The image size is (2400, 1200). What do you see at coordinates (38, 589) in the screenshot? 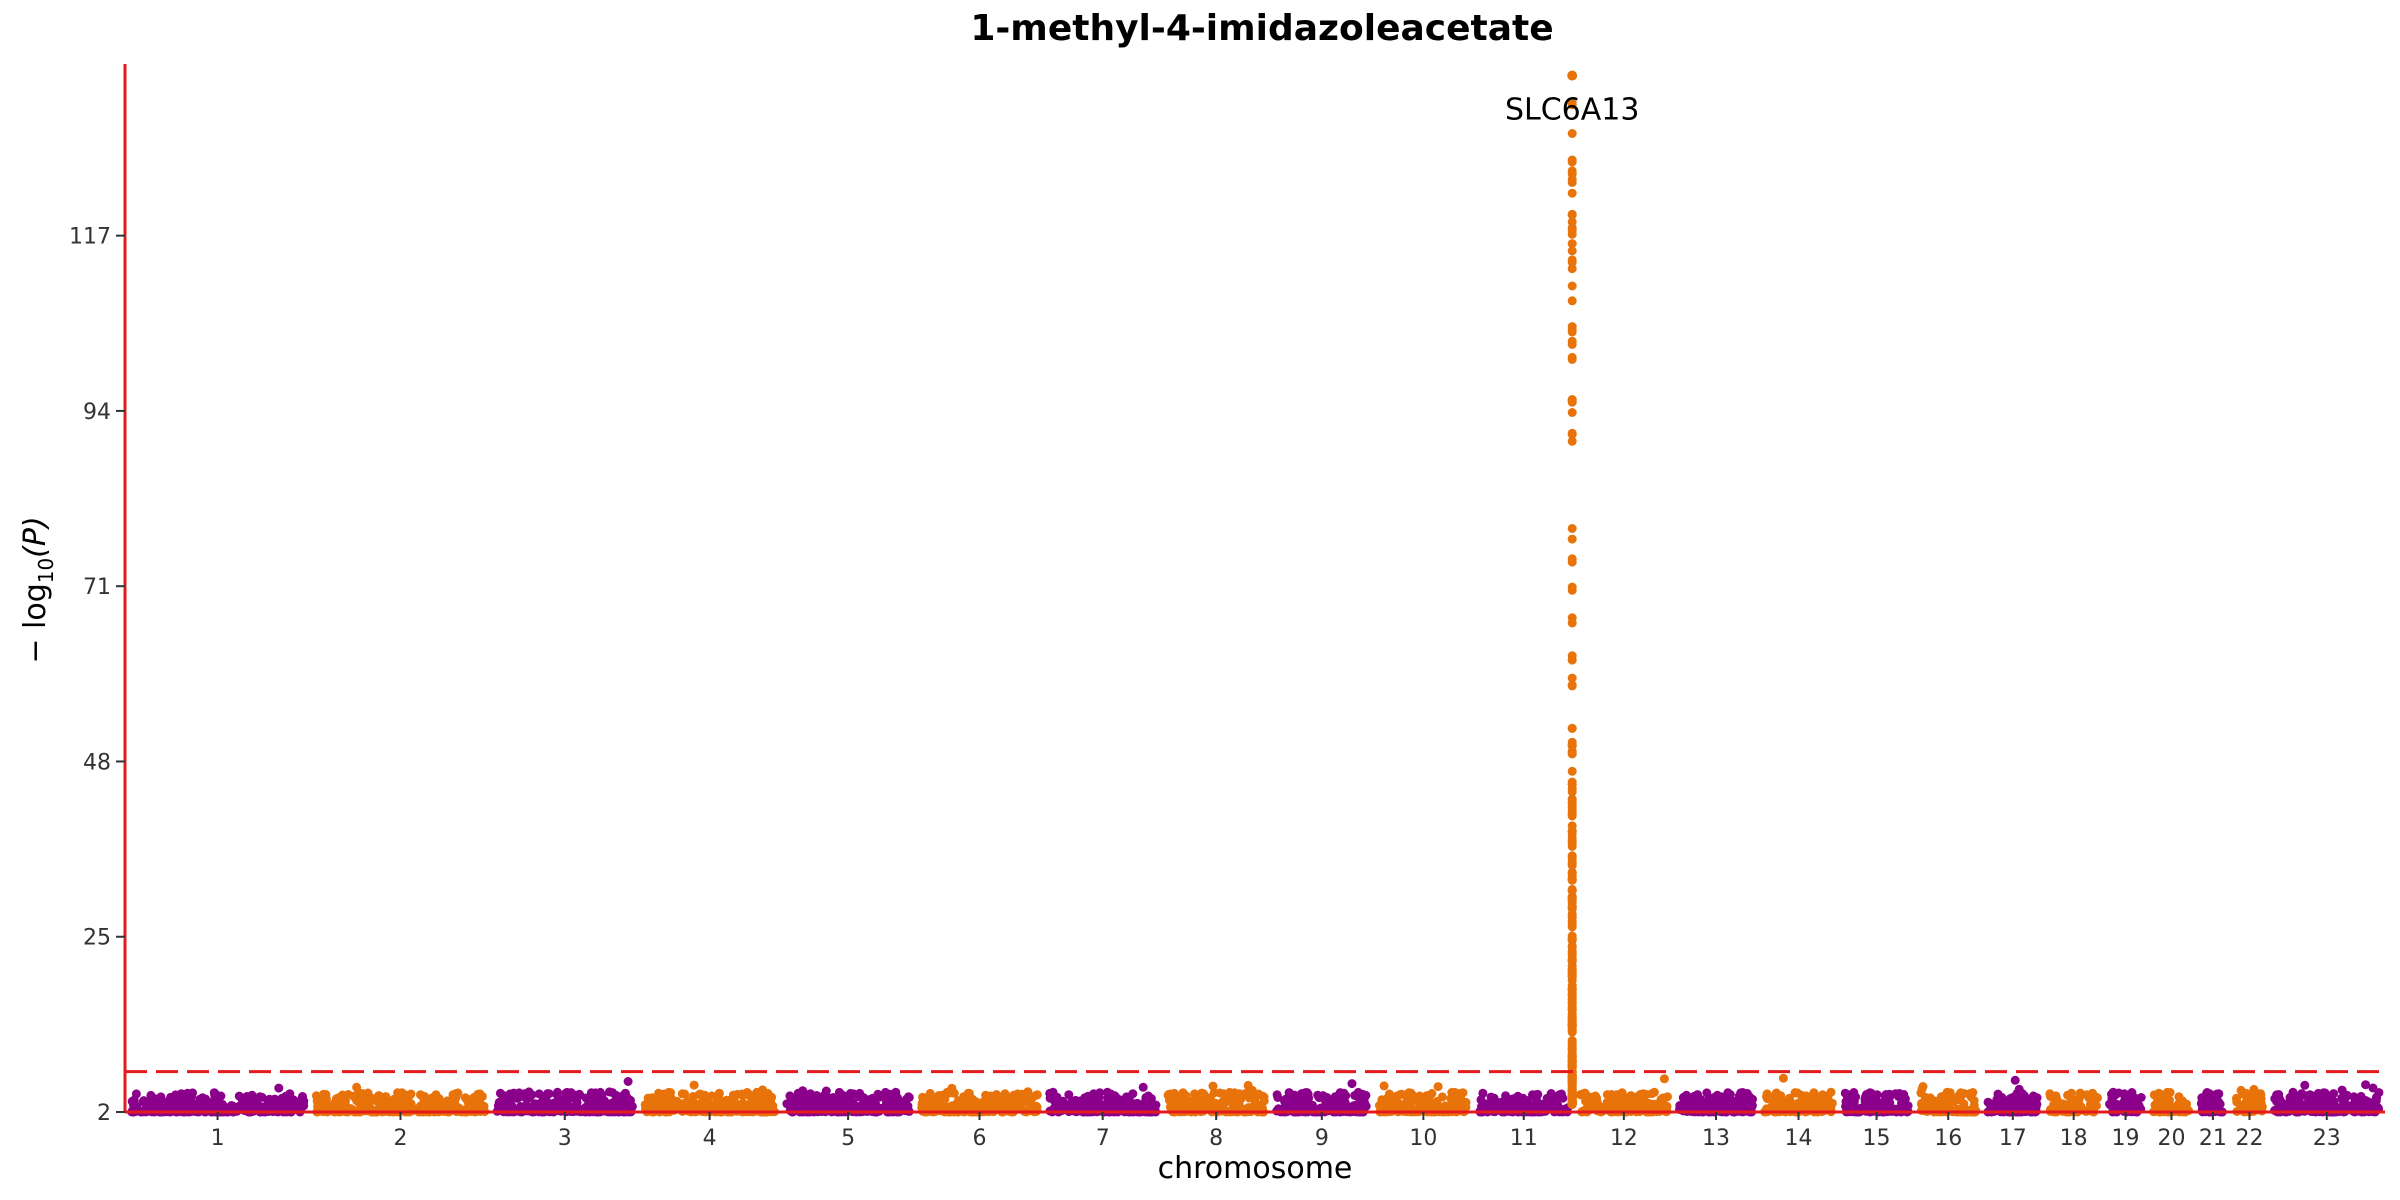
I see `y-axis-title: − log10(P)` at bounding box center [38, 589].